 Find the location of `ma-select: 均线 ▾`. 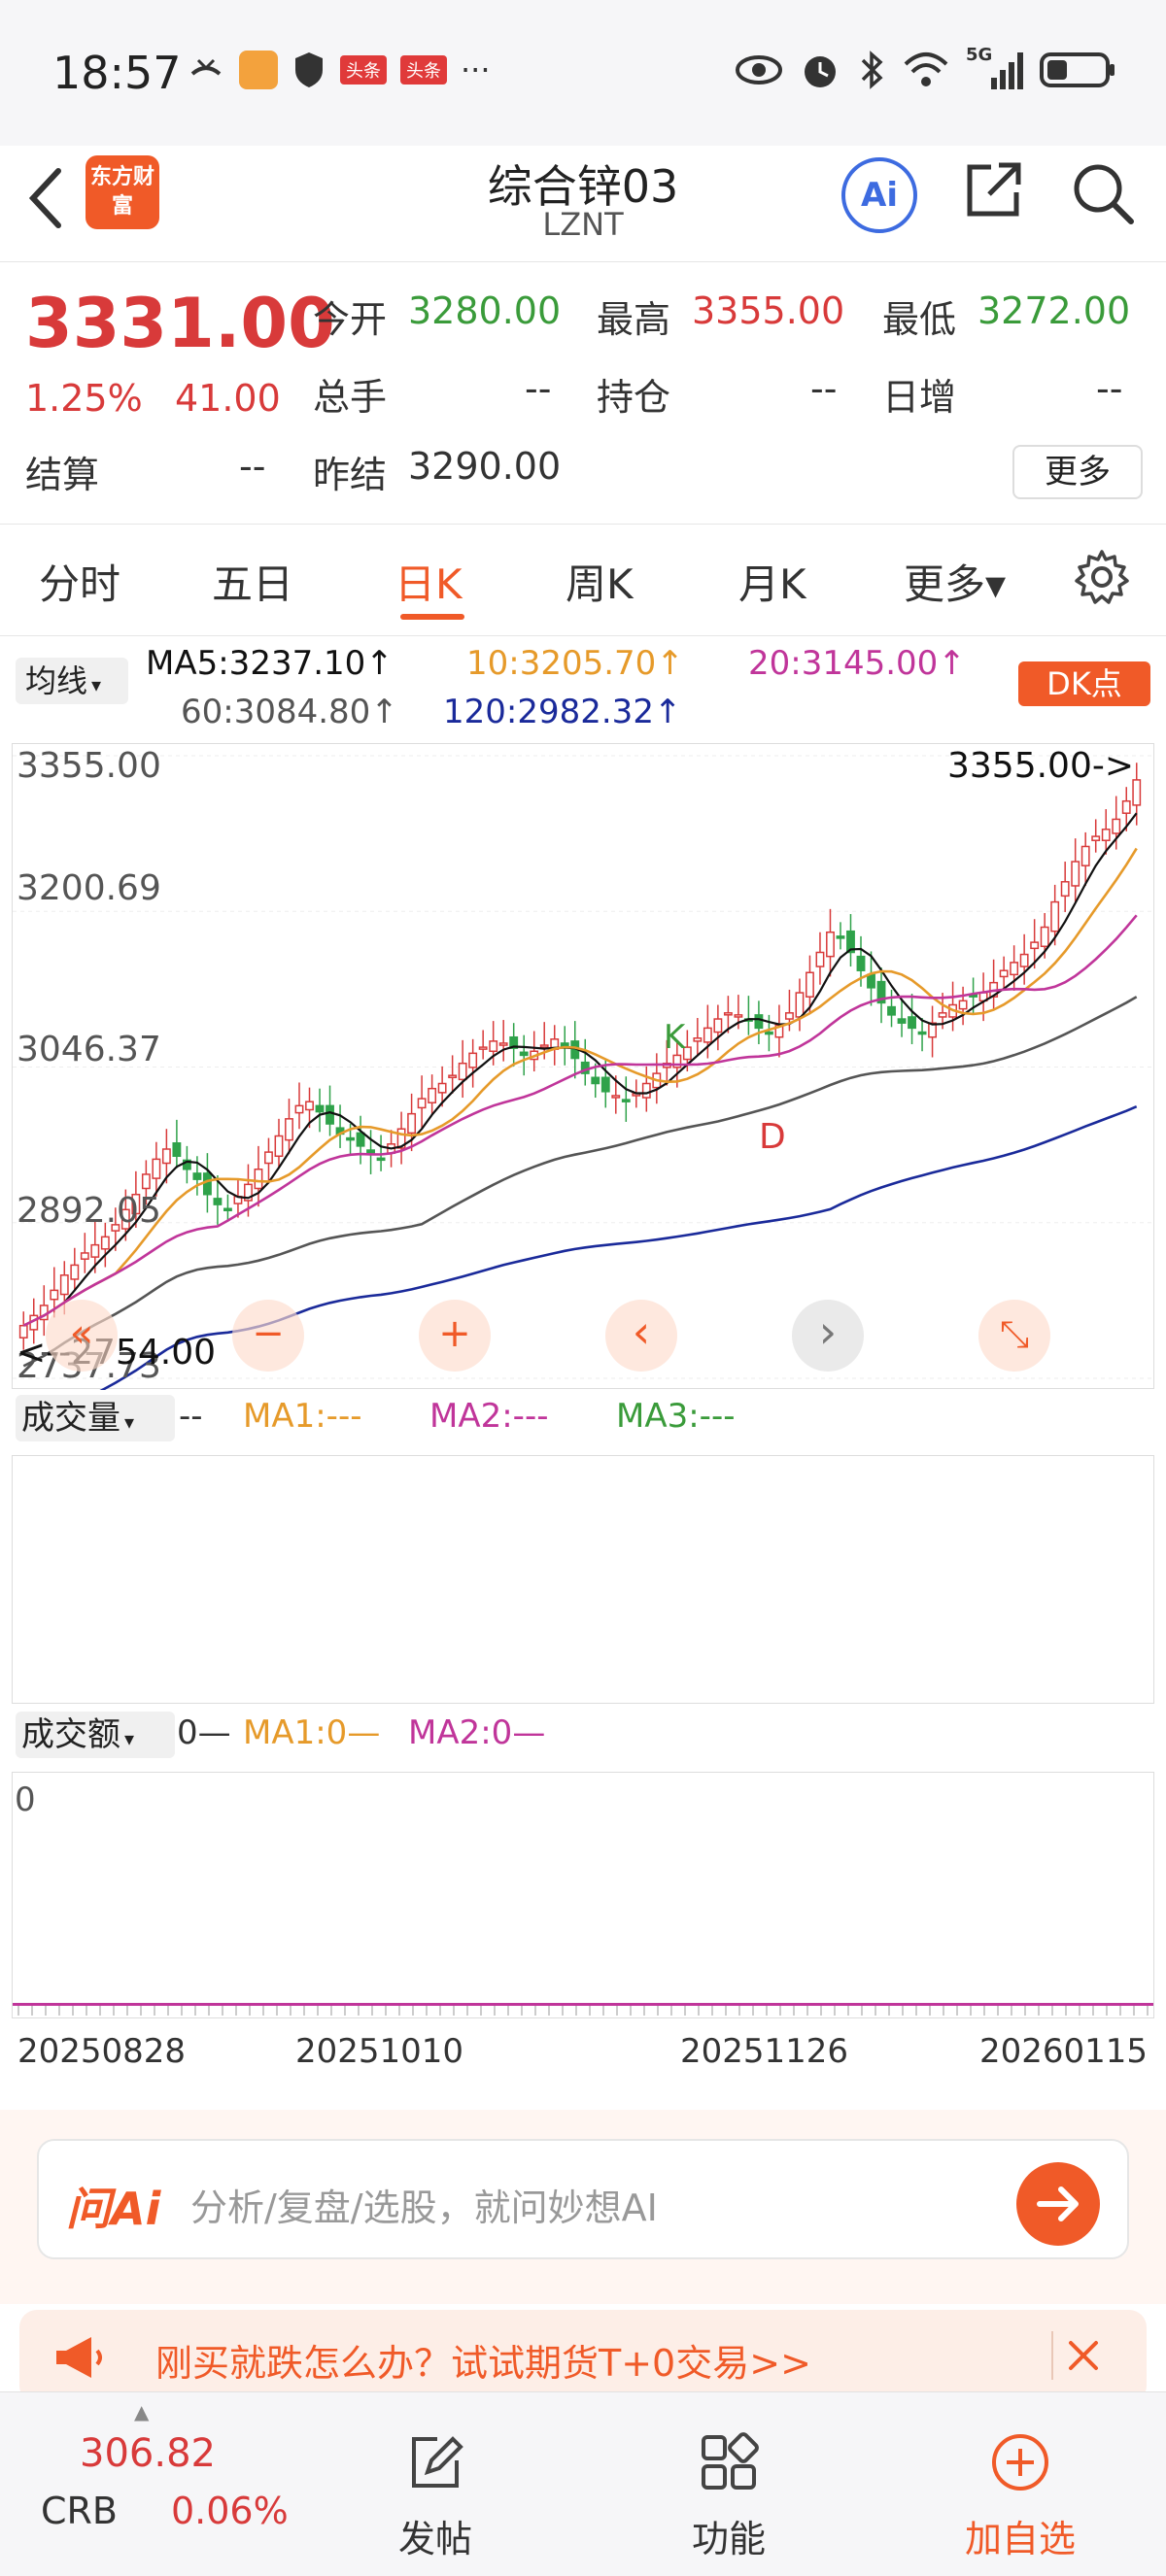

ma-select: 均线 ▾ is located at coordinates (72, 681).